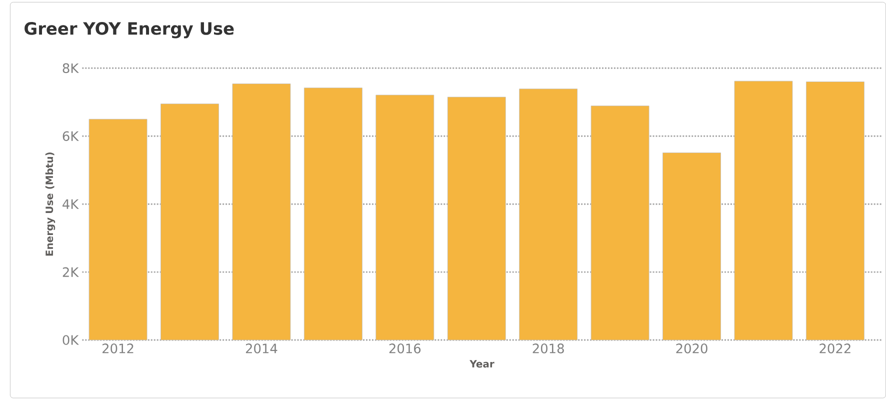  What do you see at coordinates (70, 136) in the screenshot?
I see `y-tick-label: 6K` at bounding box center [70, 136].